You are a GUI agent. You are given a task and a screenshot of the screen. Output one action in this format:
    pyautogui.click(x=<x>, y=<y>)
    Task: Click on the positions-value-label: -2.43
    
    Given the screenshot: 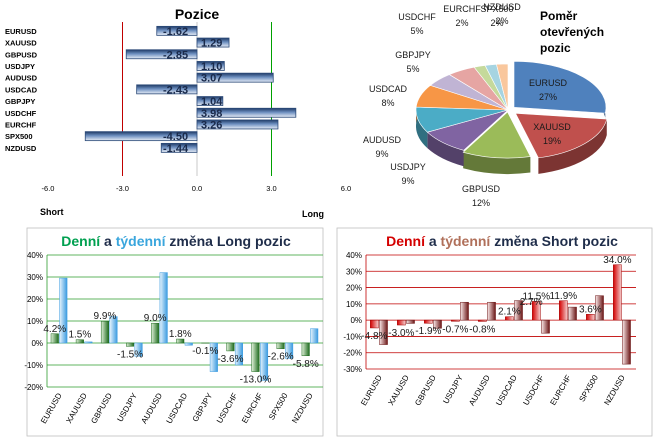 What is the action you would take?
    pyautogui.click(x=175, y=90)
    